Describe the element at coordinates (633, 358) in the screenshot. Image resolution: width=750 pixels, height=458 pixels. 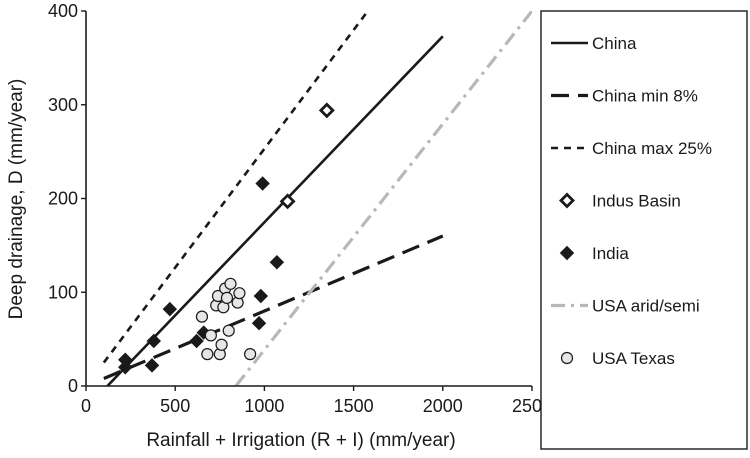
I see `legend-label-6: USA Texas` at that location.